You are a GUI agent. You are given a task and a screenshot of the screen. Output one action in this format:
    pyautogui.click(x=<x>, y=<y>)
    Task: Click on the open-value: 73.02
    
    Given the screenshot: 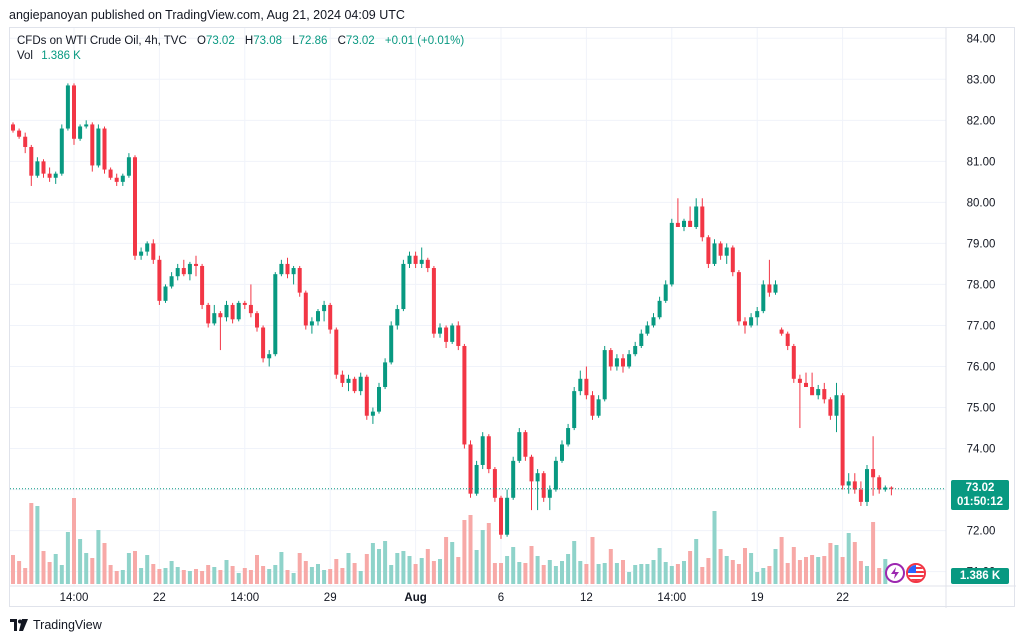 What is the action you would take?
    pyautogui.click(x=220, y=41)
    